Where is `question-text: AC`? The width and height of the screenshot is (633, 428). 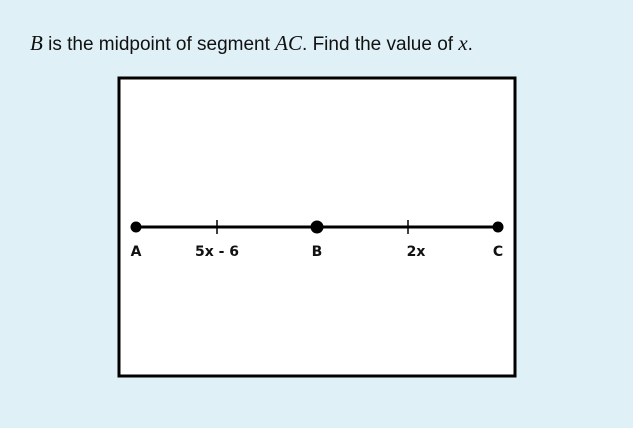
question-text: AC is located at coordinates (289, 43).